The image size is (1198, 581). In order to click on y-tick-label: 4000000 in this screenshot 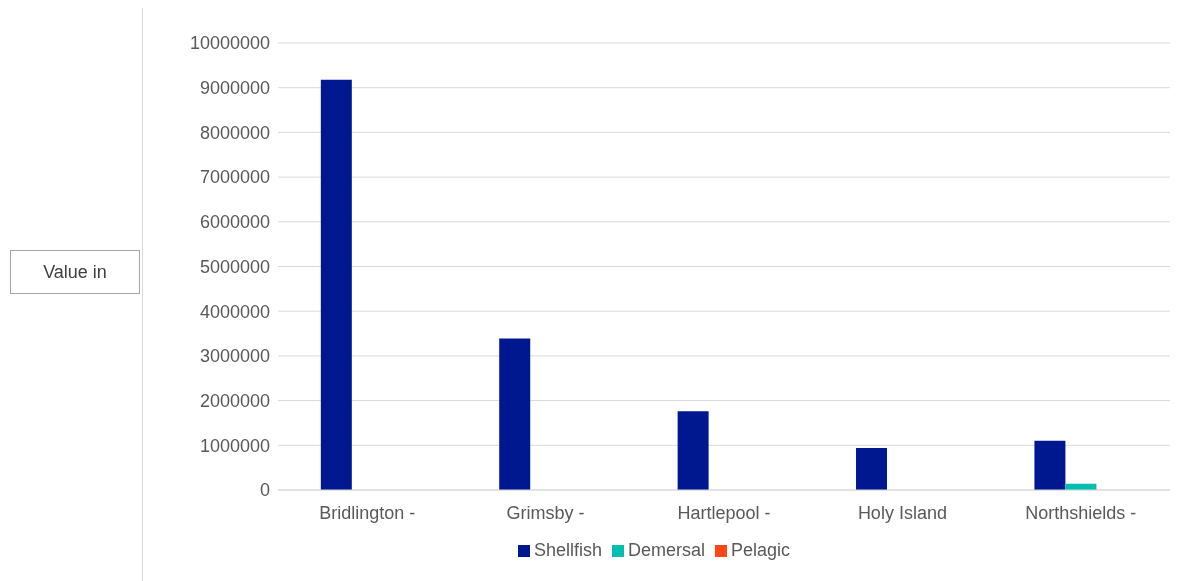, I will do `click(234, 311)`.